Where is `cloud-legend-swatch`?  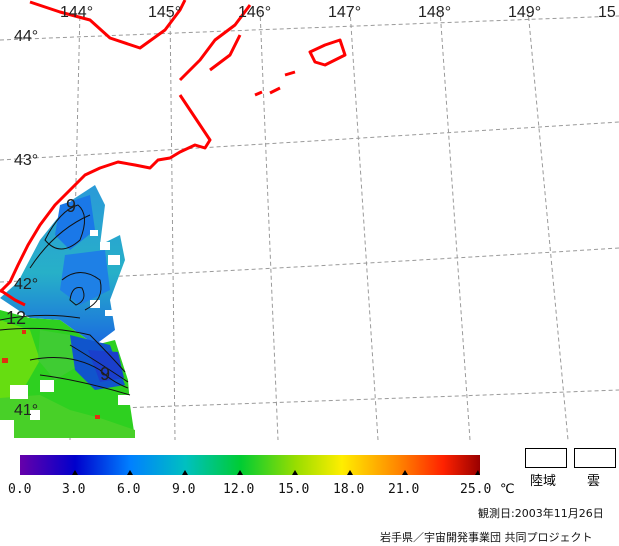 cloud-legend-swatch is located at coordinates (595, 458).